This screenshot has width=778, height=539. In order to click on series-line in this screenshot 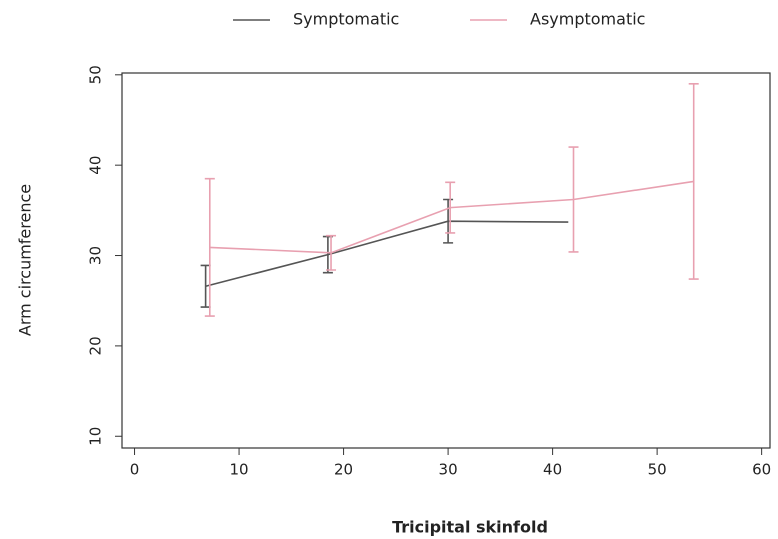, I will do `click(387, 254)`.